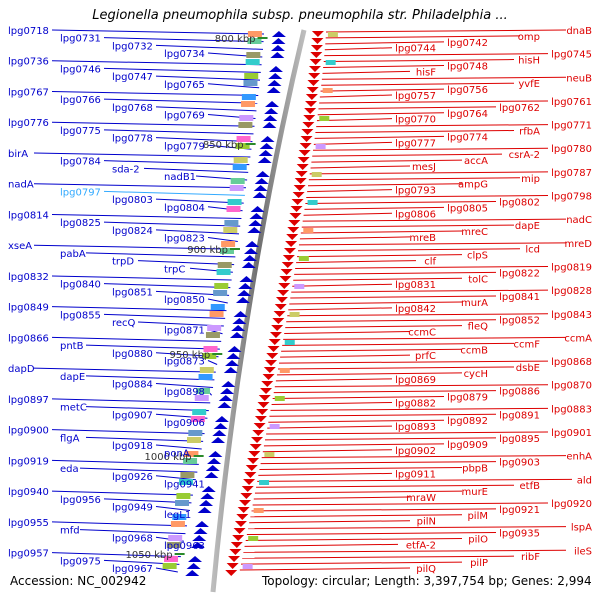  I want to click on reverse-gene-label: nadC, so click(579, 220).